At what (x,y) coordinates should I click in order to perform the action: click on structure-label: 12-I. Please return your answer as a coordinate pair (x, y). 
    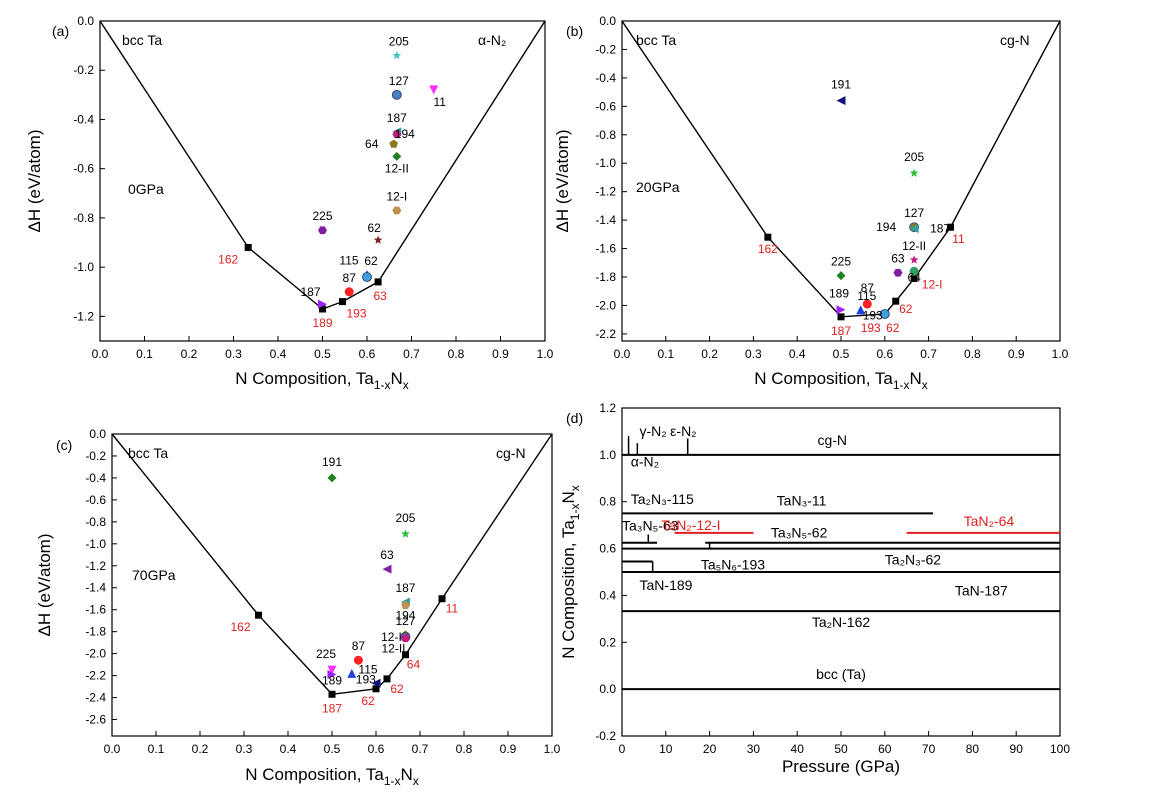
    Looking at the image, I should click on (396, 197).